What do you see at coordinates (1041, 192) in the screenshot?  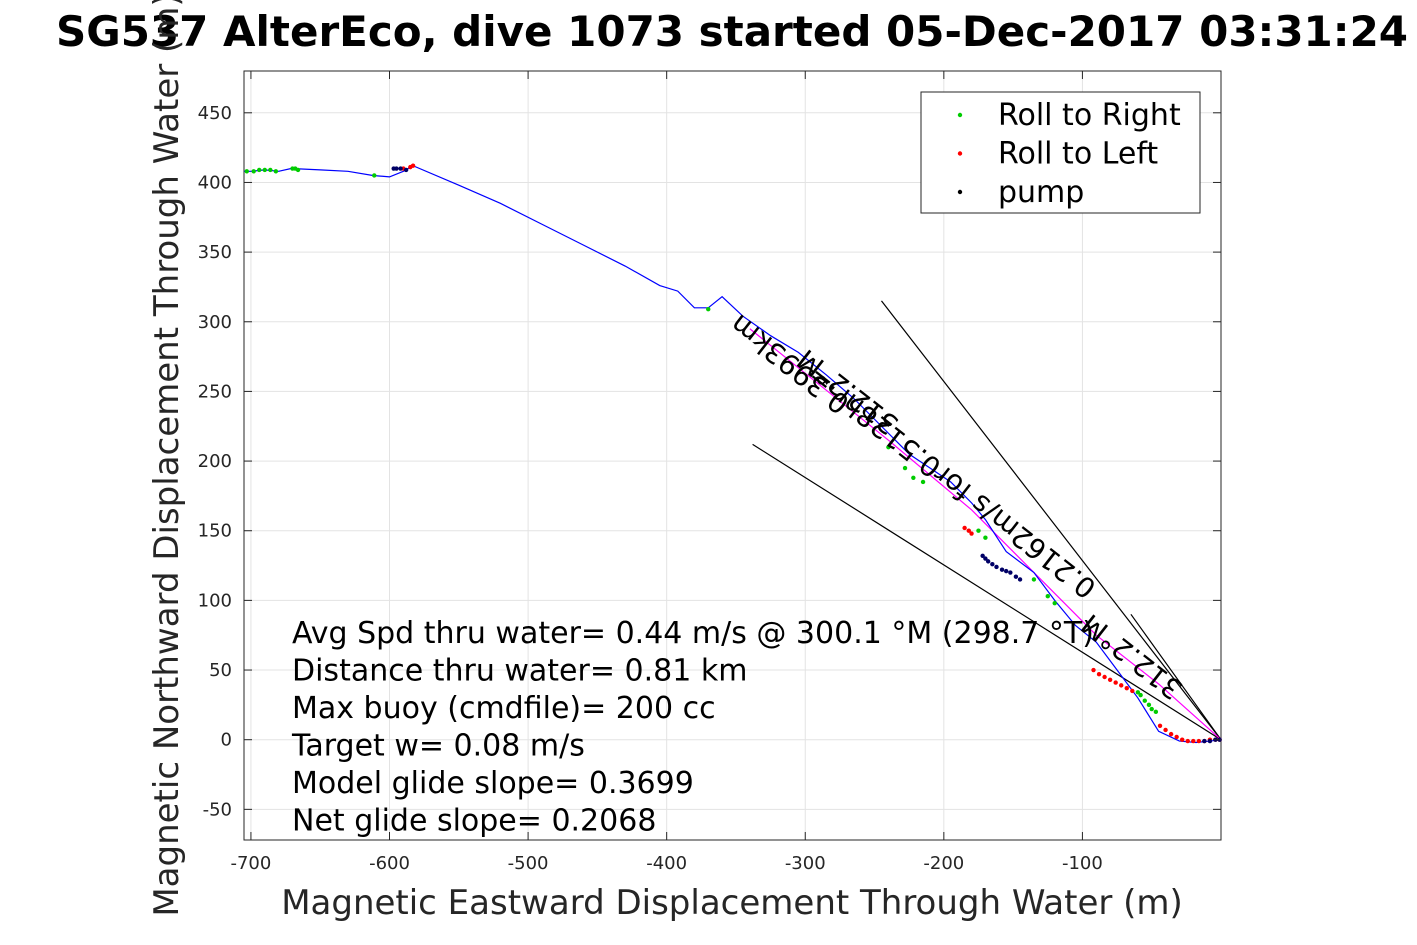 I see `legend-label: pump` at bounding box center [1041, 192].